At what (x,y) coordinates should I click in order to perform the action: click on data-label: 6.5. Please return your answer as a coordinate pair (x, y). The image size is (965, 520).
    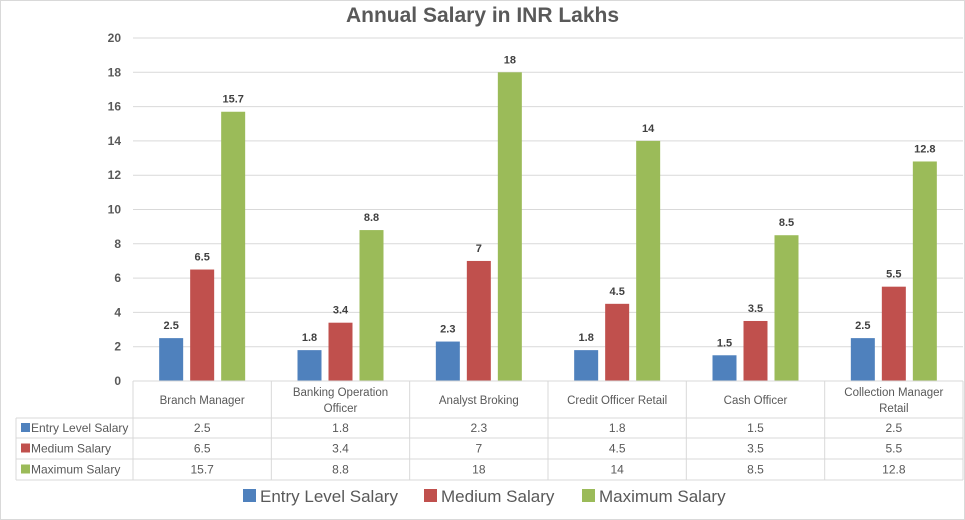
    Looking at the image, I should click on (202, 258).